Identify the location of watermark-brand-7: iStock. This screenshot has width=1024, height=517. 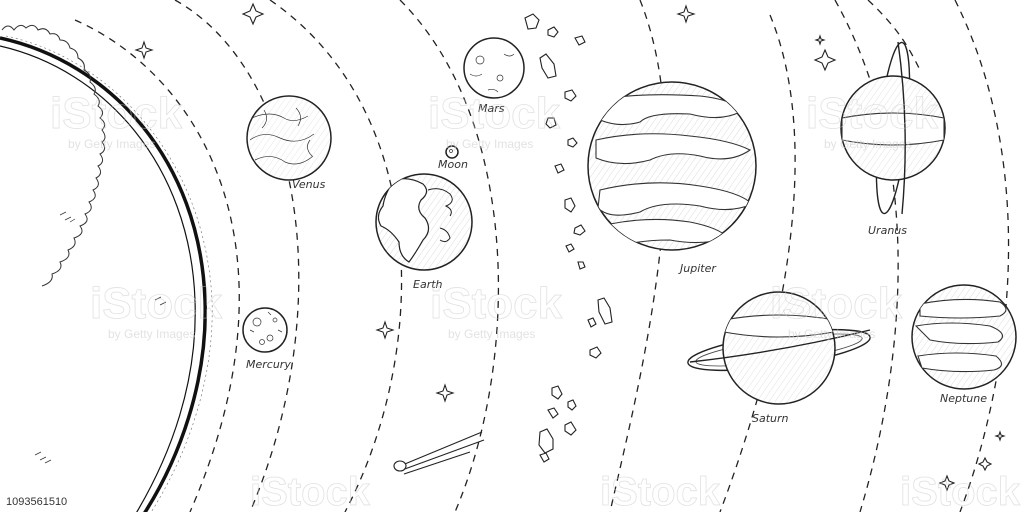
(310, 491).